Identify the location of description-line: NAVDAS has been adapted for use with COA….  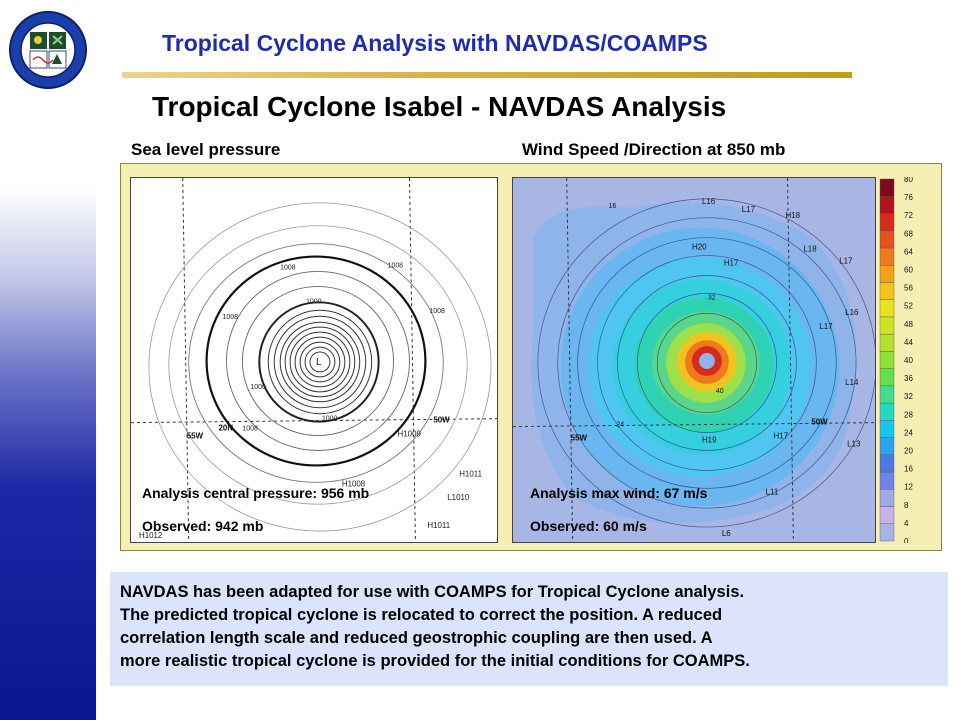
(432, 592).